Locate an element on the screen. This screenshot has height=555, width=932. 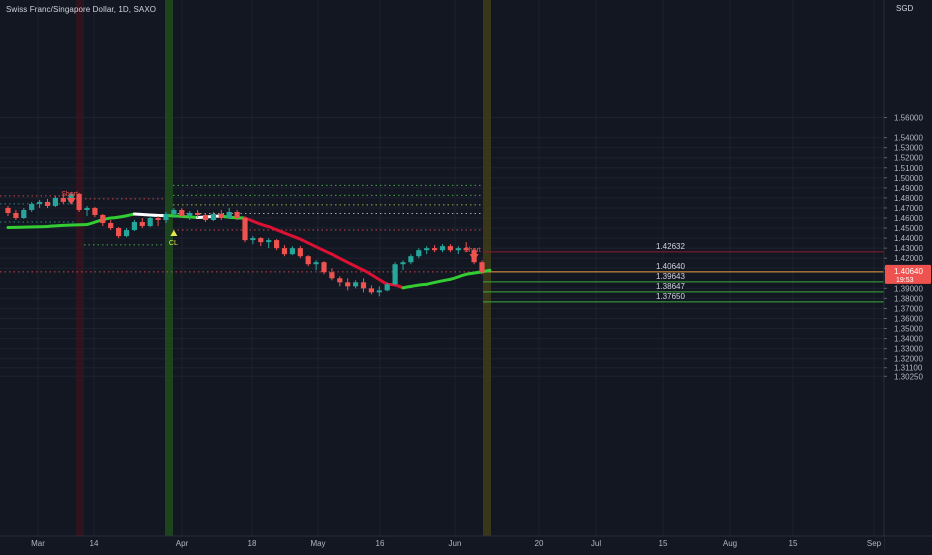
time-tick-label: 18 is located at coordinates (252, 543).